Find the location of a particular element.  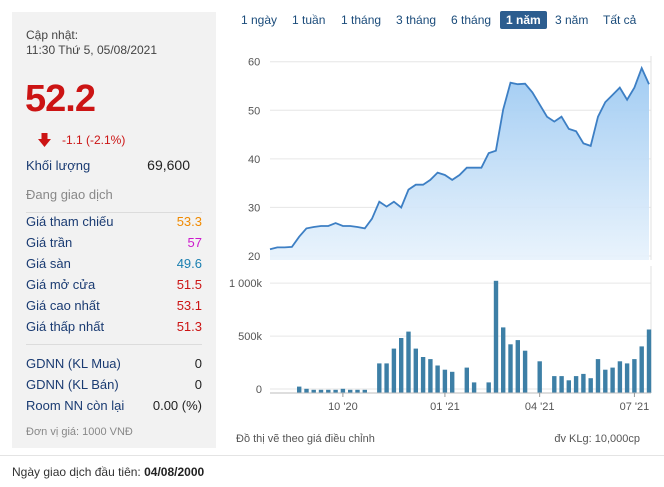

first-trading-day: Ngày giao dịch đầu tiên: 04/08/2000 is located at coordinates (108, 472).